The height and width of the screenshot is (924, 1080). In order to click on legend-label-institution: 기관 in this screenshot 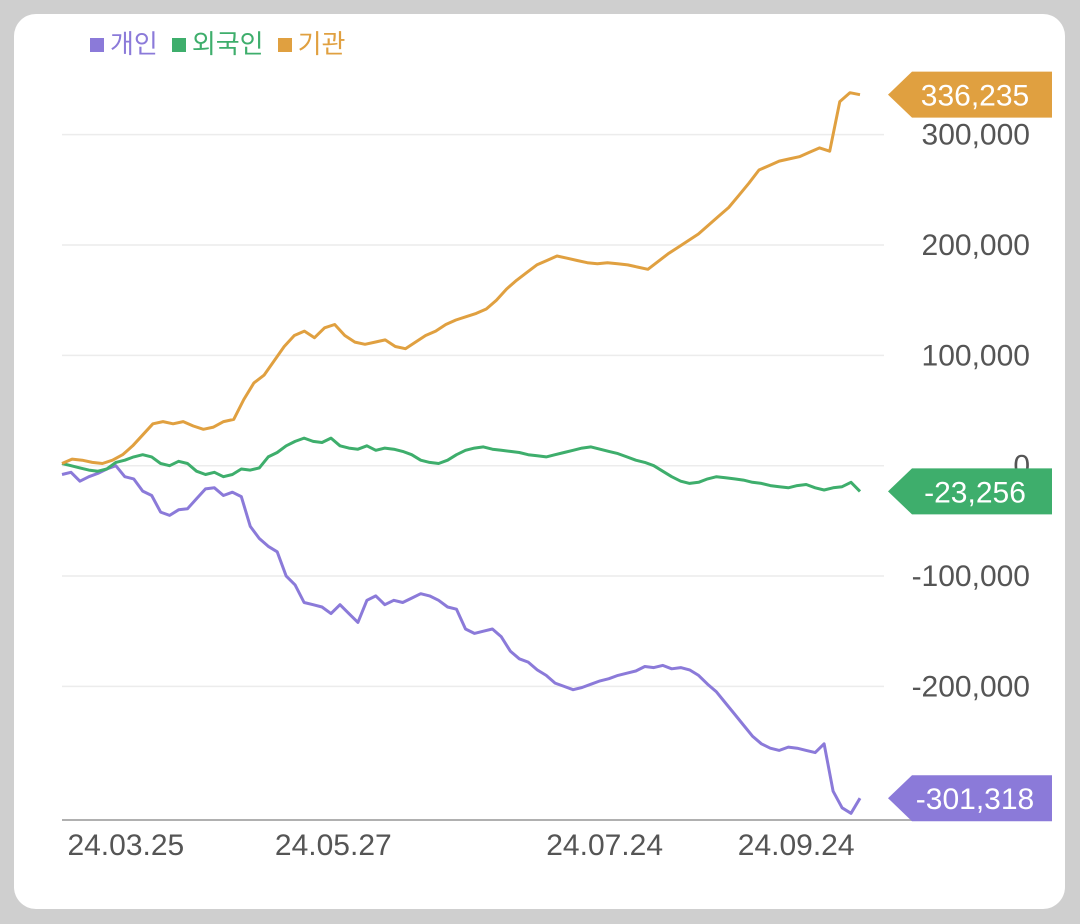, I will do `click(321, 45)`.